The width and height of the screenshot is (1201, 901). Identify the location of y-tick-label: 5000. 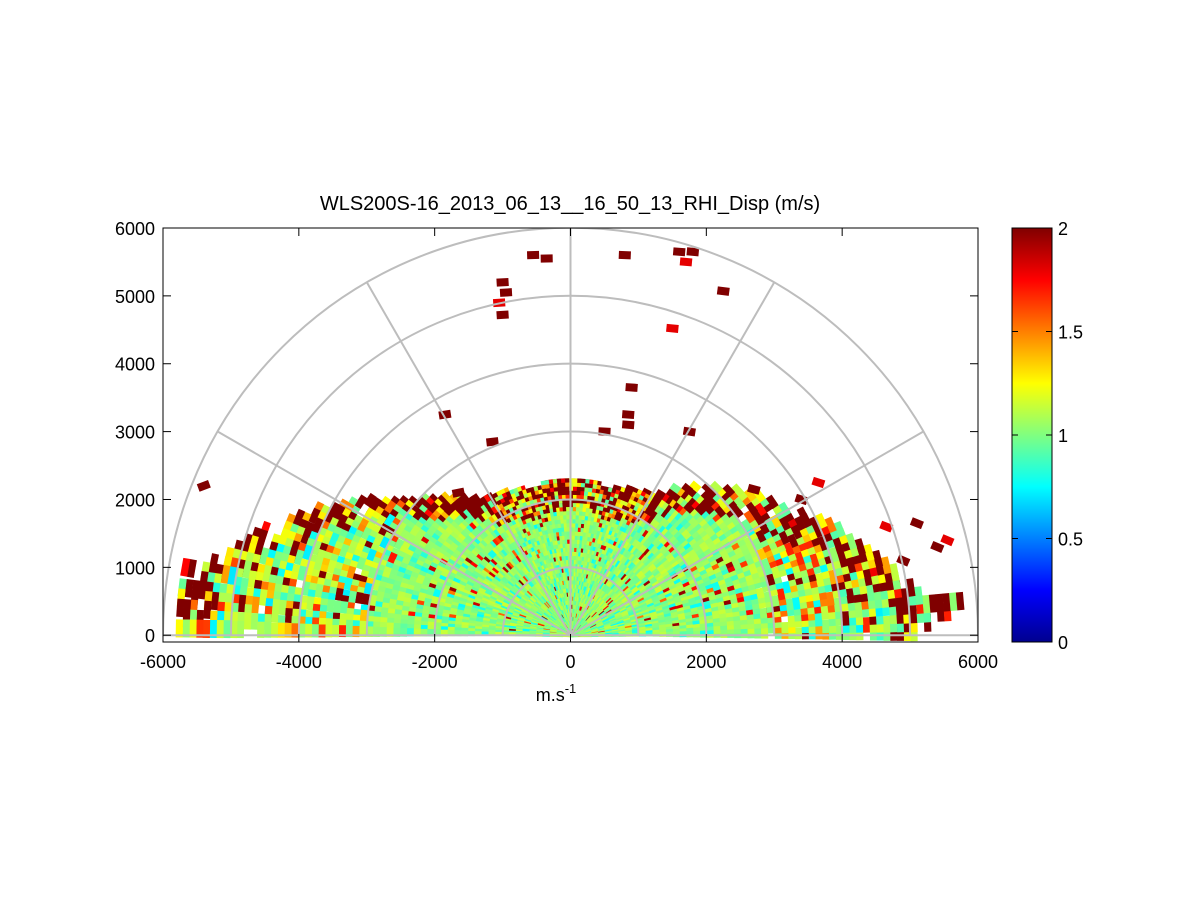
(135, 297).